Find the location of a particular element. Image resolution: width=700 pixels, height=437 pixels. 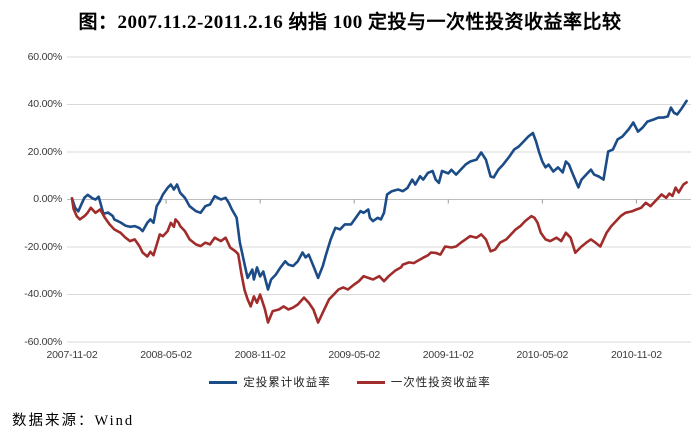

red-line-swatch-icon is located at coordinates (370, 382).